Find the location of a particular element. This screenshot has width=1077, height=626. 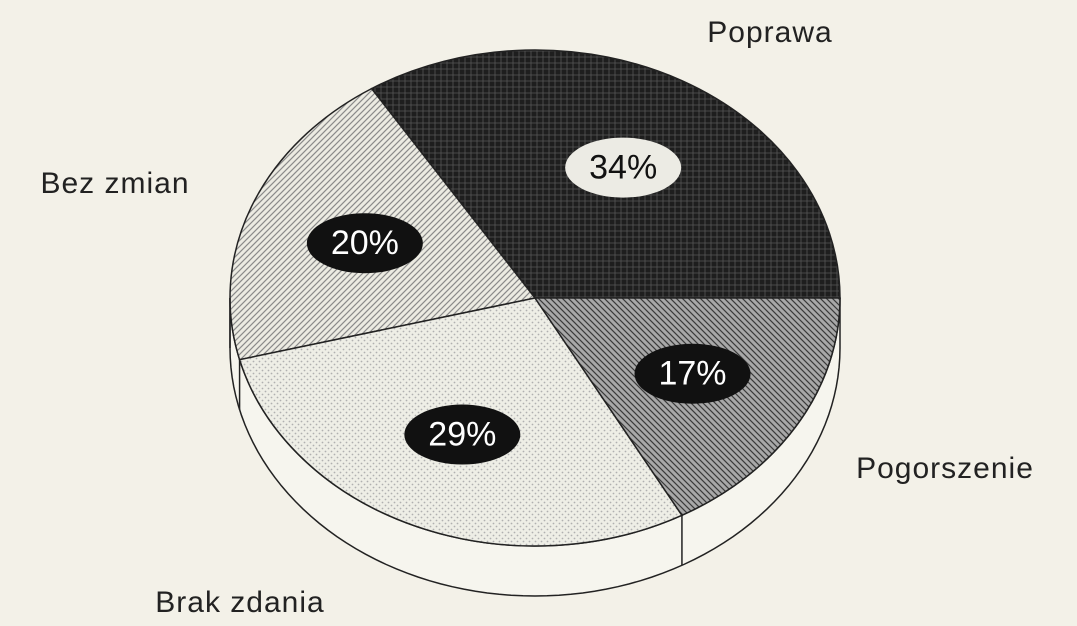

value-label: 29% is located at coordinates (462, 435).